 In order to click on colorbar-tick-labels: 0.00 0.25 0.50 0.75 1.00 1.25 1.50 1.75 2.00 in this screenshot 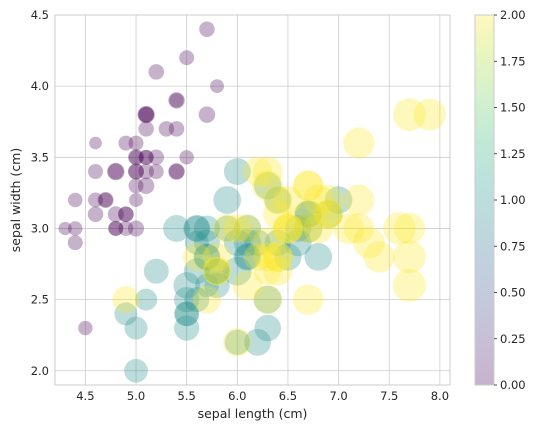, I will do `click(510, 200)`.